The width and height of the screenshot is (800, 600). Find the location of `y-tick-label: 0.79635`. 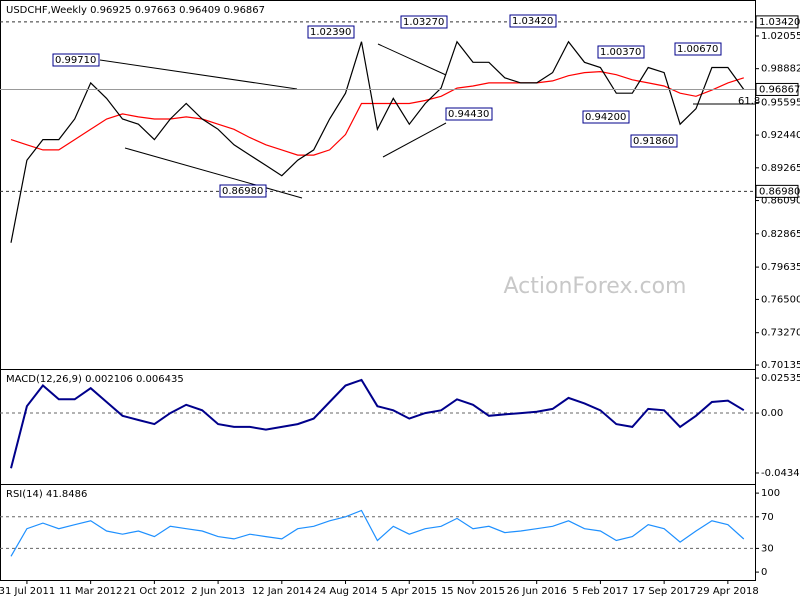

y-tick-label: 0.79635 is located at coordinates (780, 267).